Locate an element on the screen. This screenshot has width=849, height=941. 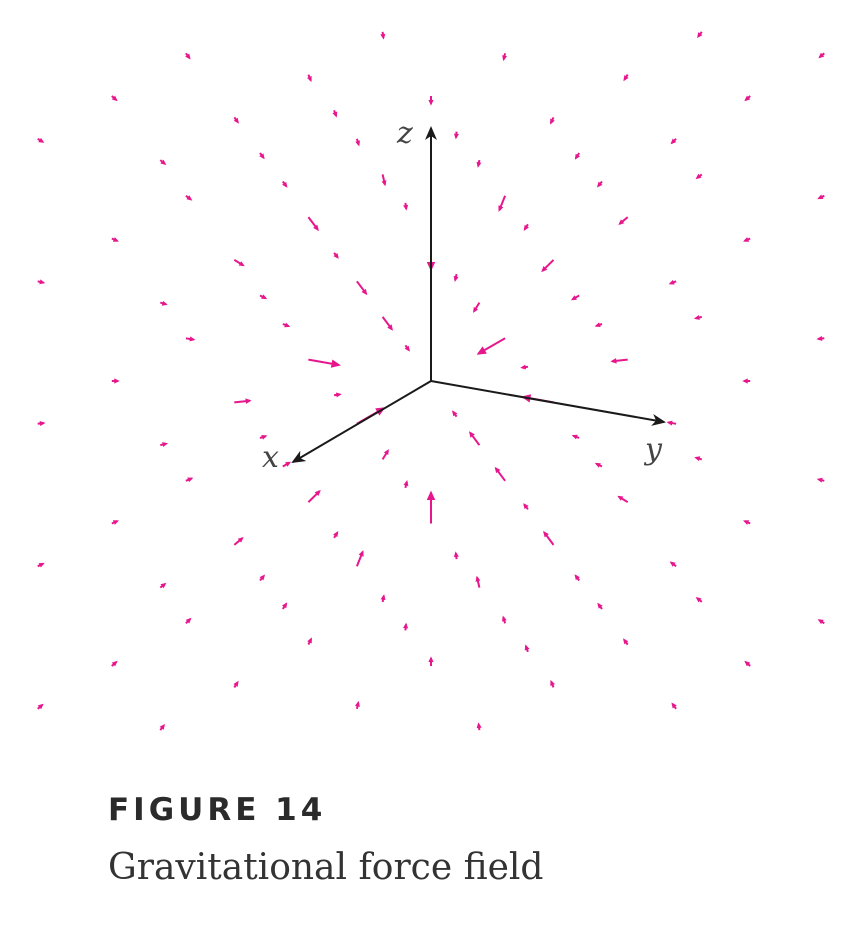
x-axis is located at coordinates (361, 422).